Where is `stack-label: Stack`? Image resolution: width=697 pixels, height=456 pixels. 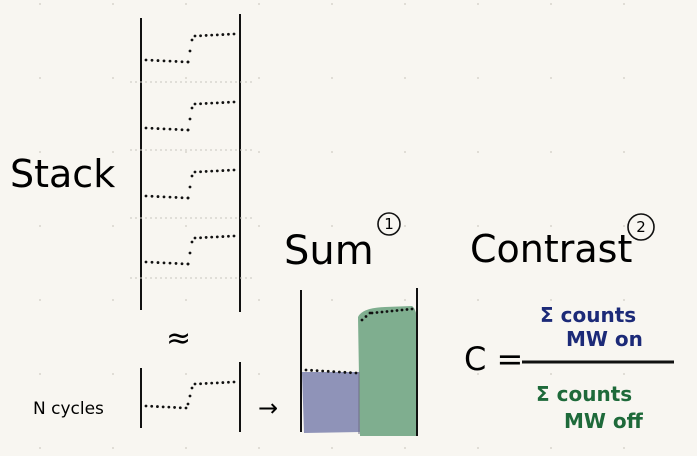
stack-label: Stack is located at coordinates (62, 174).